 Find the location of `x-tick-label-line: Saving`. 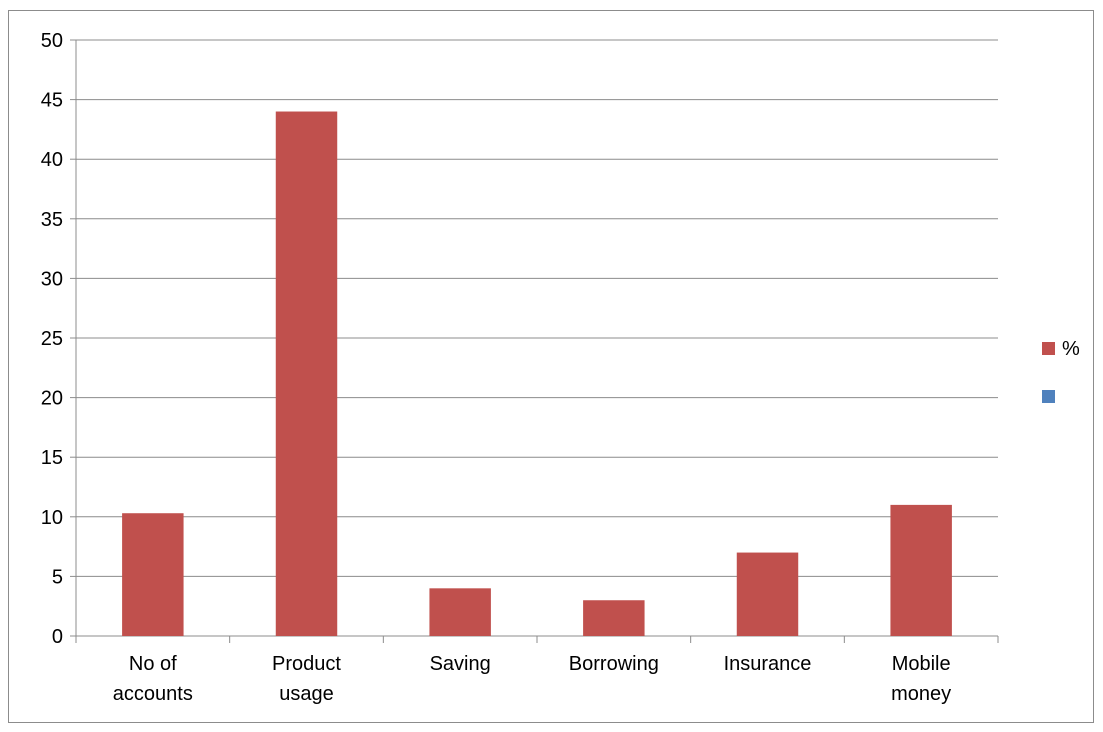

x-tick-label-line: Saving is located at coordinates (460, 664).